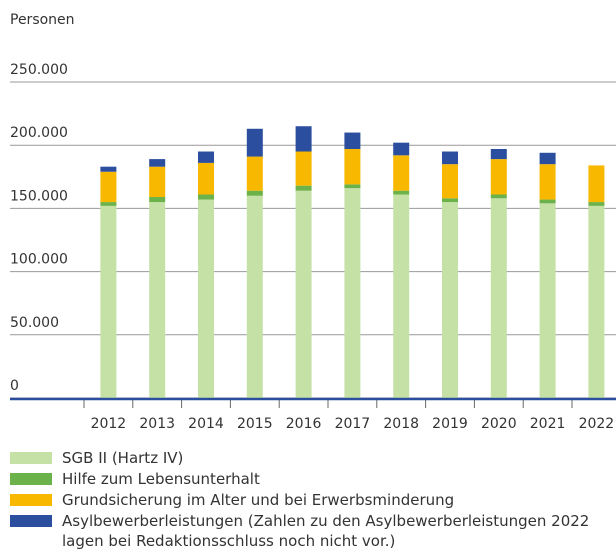 The image size is (616, 553). What do you see at coordinates (548, 424) in the screenshot?
I see `x-tick-label: 2021` at bounding box center [548, 424].